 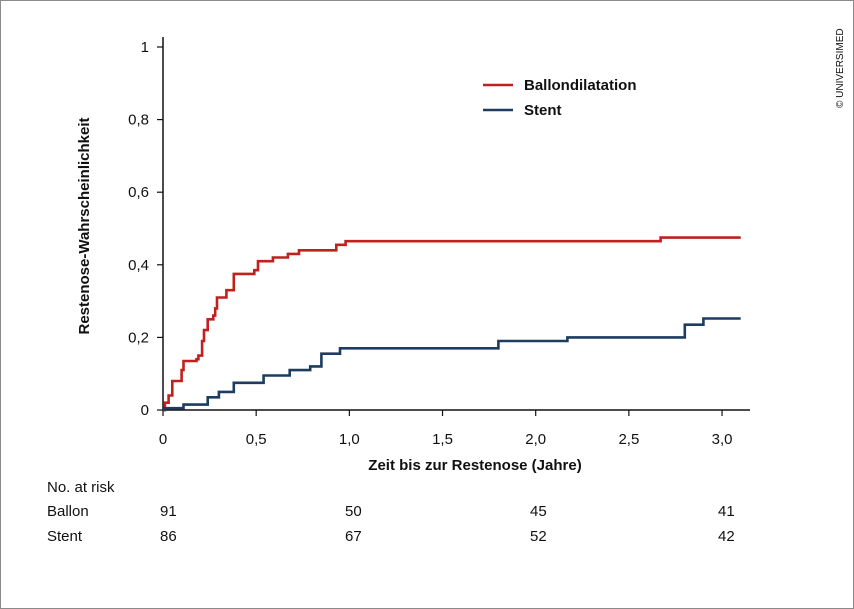 What do you see at coordinates (726, 536) in the screenshot?
I see `risk-value-stent-3: 42` at bounding box center [726, 536].